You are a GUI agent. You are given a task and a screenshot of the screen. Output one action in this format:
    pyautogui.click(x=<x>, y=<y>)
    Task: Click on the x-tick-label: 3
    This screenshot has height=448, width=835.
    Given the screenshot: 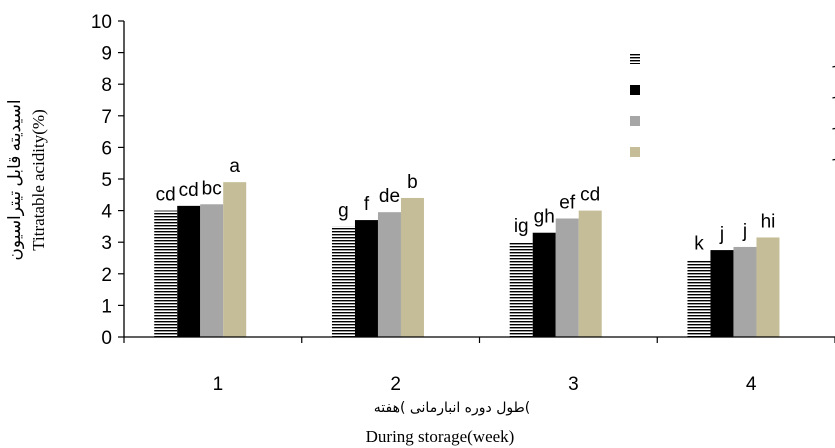 What is the action you would take?
    pyautogui.click(x=573, y=384)
    